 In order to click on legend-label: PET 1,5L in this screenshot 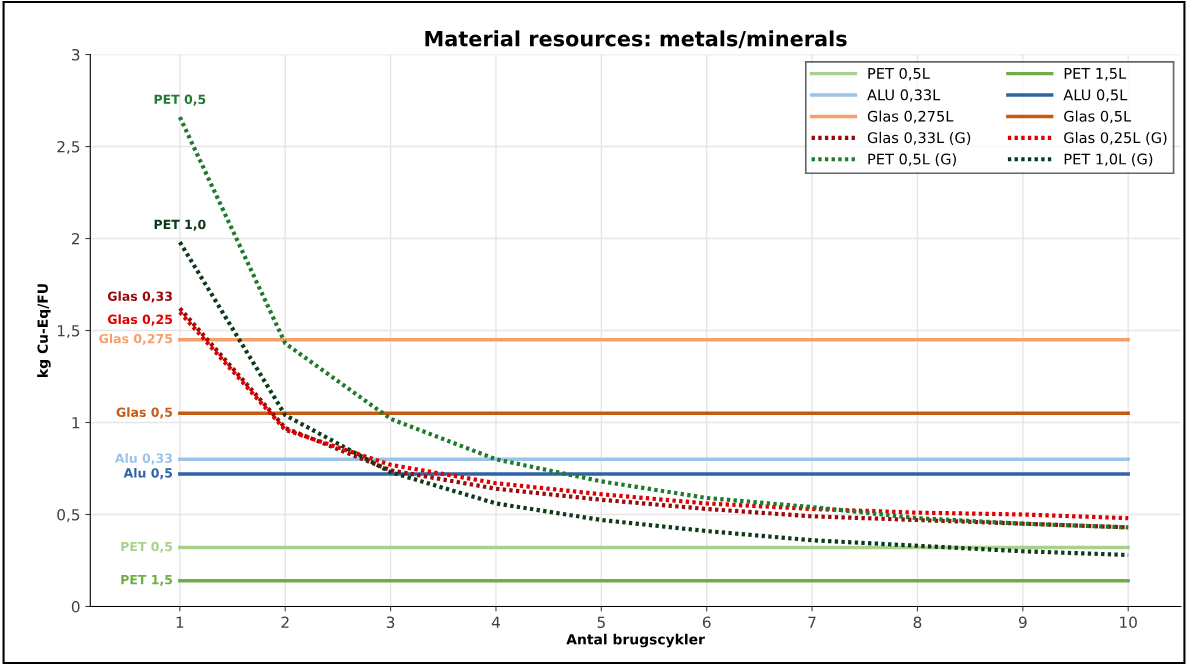, I will do `click(1095, 74)`.